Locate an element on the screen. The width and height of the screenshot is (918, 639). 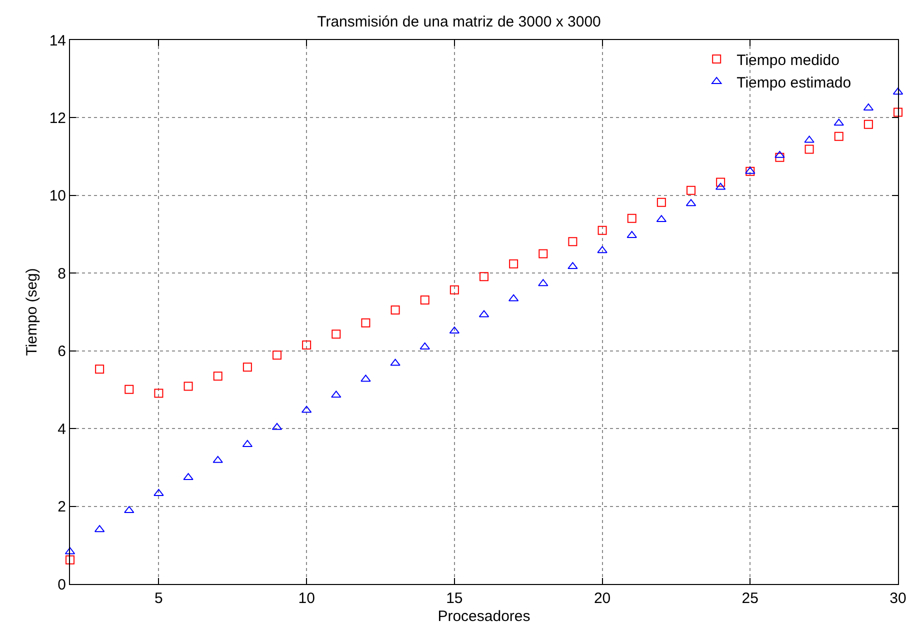
y-tick-label: 0 is located at coordinates (62, 585).